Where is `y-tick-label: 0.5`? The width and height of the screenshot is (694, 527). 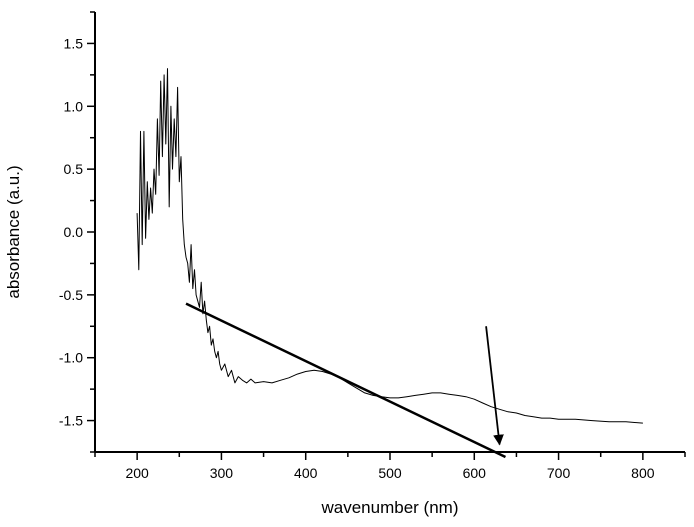
y-tick-label: 0.5 is located at coordinates (74, 169).